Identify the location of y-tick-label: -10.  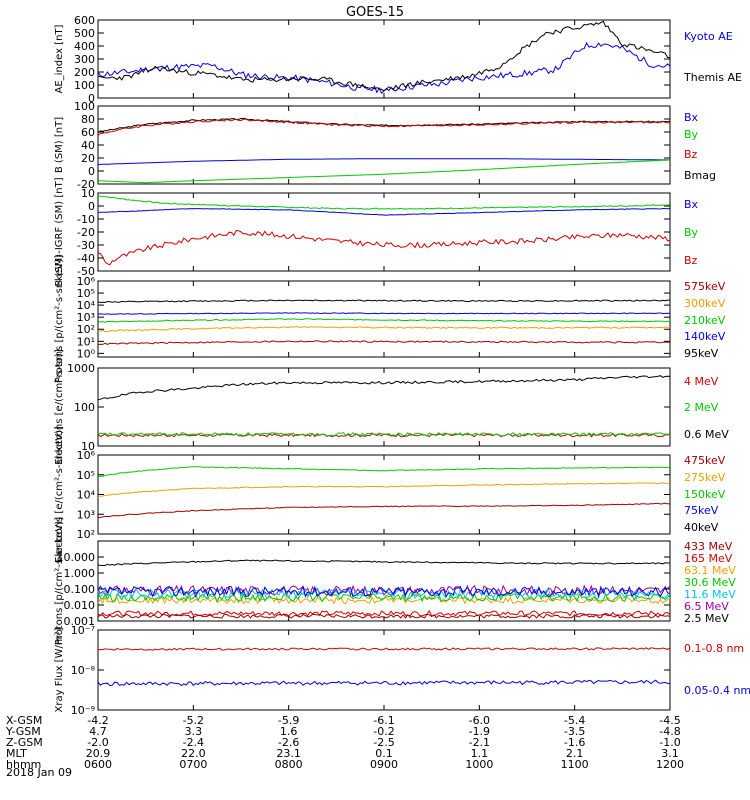
(86, 219).